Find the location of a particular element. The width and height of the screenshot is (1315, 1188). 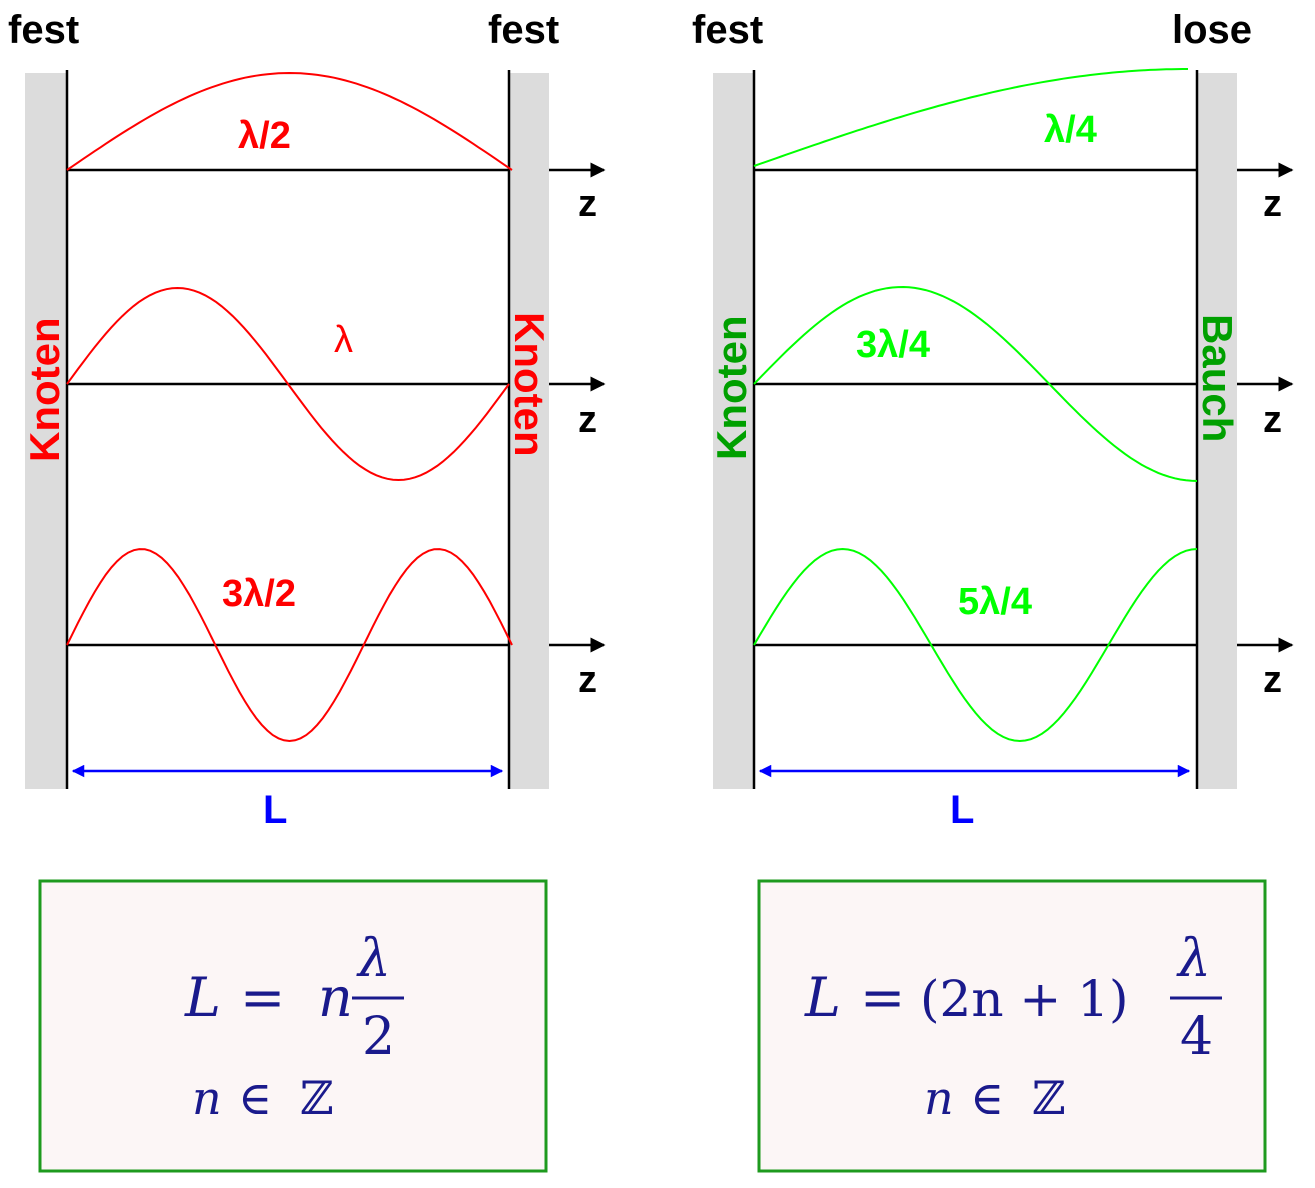

left-side-label-right: Knoten is located at coordinates (529, 384).